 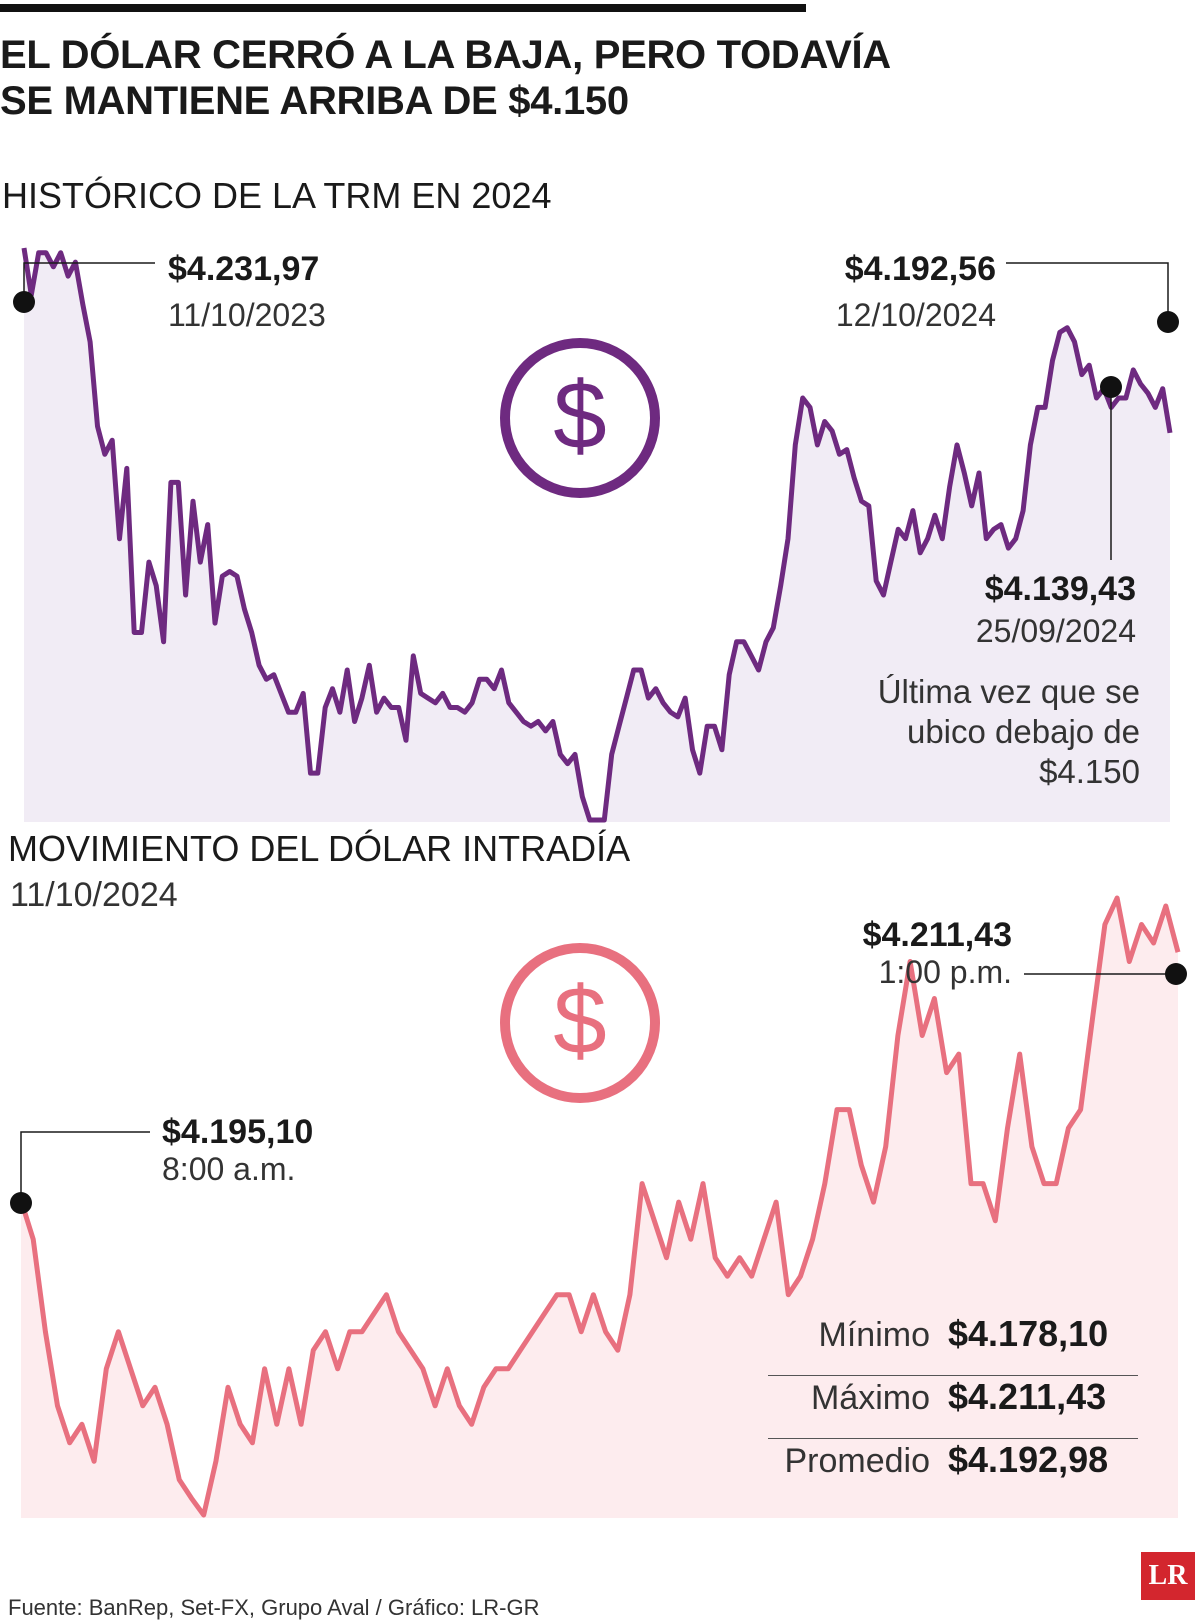 What do you see at coordinates (870, 1398) in the screenshot?
I see `stat-label: Máximo` at bounding box center [870, 1398].